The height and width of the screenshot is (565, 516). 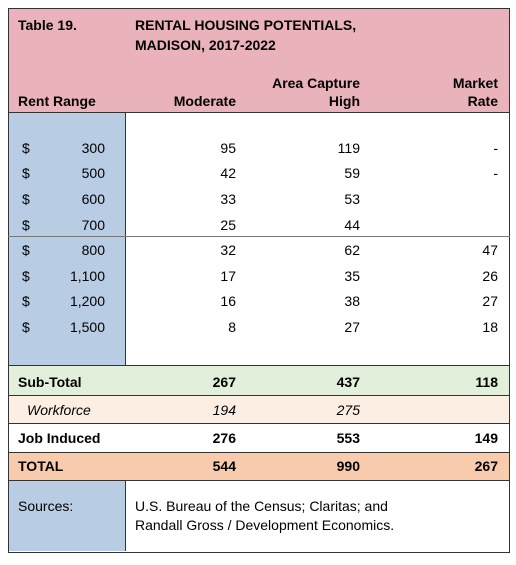 What do you see at coordinates (352, 276) in the screenshot?
I see `cell: 35` at bounding box center [352, 276].